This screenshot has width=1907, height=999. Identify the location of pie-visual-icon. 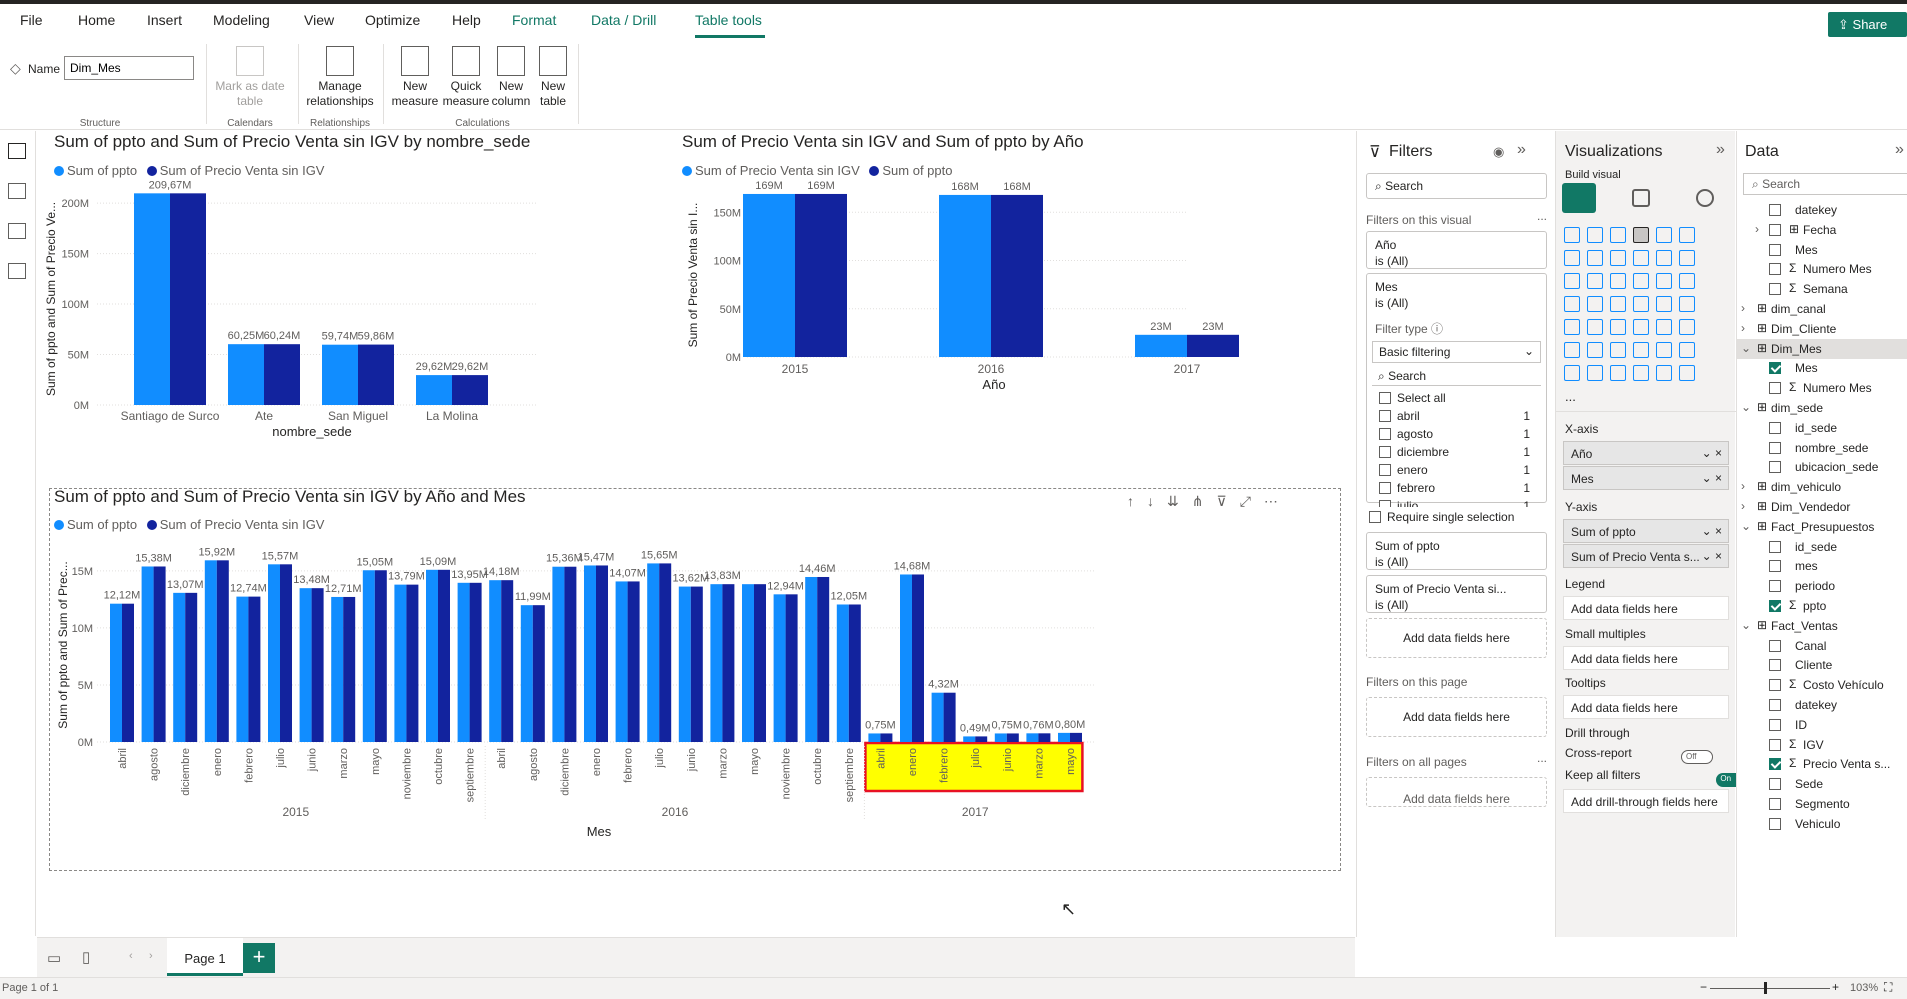
(1641, 281).